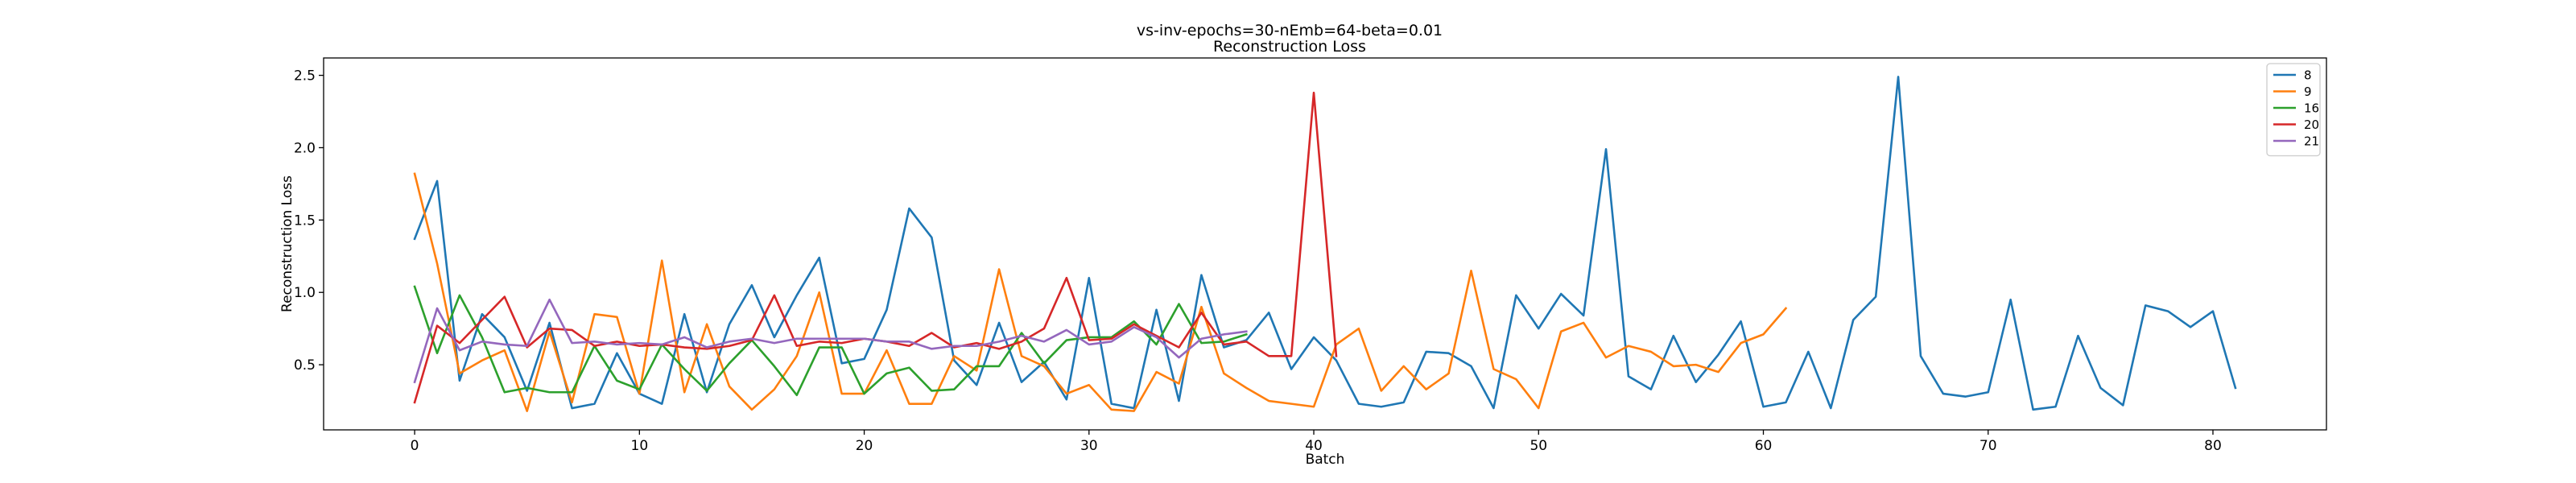  I want to click on x-tick-label: 30, so click(1089, 446).